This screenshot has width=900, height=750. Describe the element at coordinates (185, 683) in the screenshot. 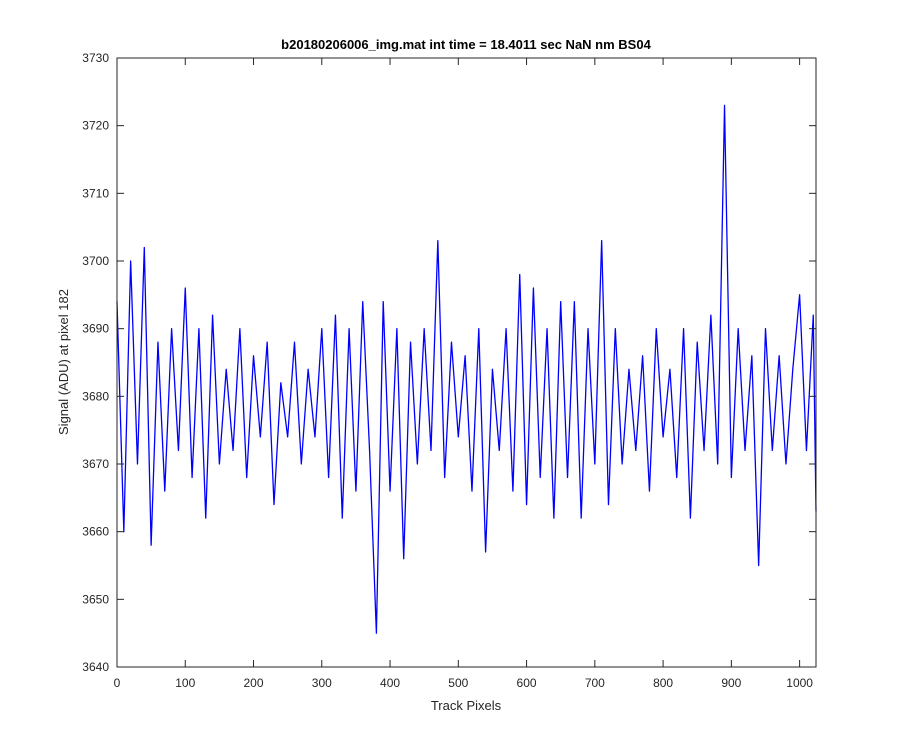

I see `x-tick-label: 100` at that location.